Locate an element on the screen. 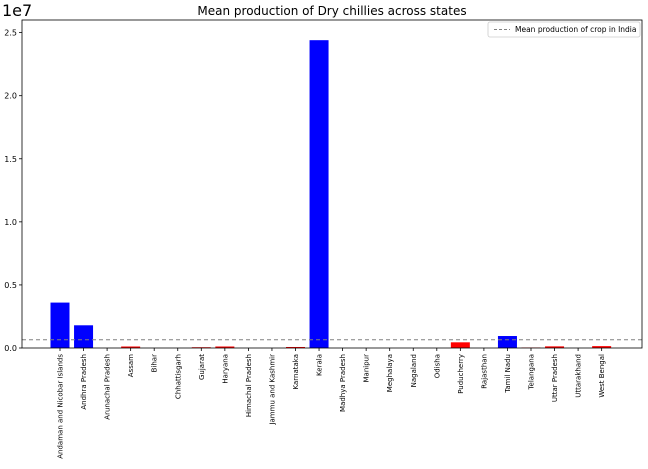 The image size is (648, 469). bar-haryana is located at coordinates (225, 347).